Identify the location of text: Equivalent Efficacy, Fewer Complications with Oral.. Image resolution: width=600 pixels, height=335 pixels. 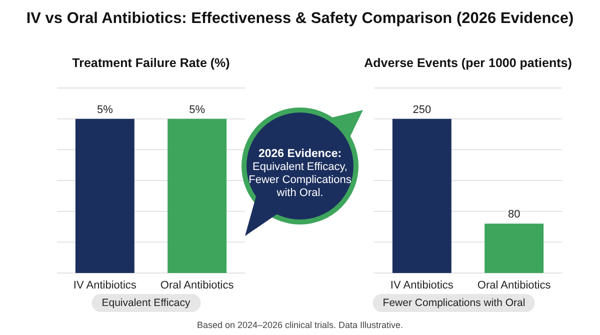
(300, 180).